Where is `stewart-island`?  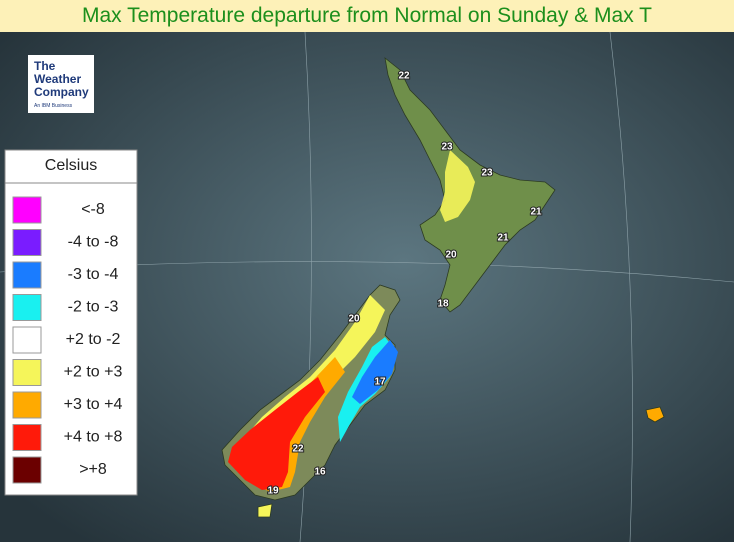
stewart-island is located at coordinates (265, 510).